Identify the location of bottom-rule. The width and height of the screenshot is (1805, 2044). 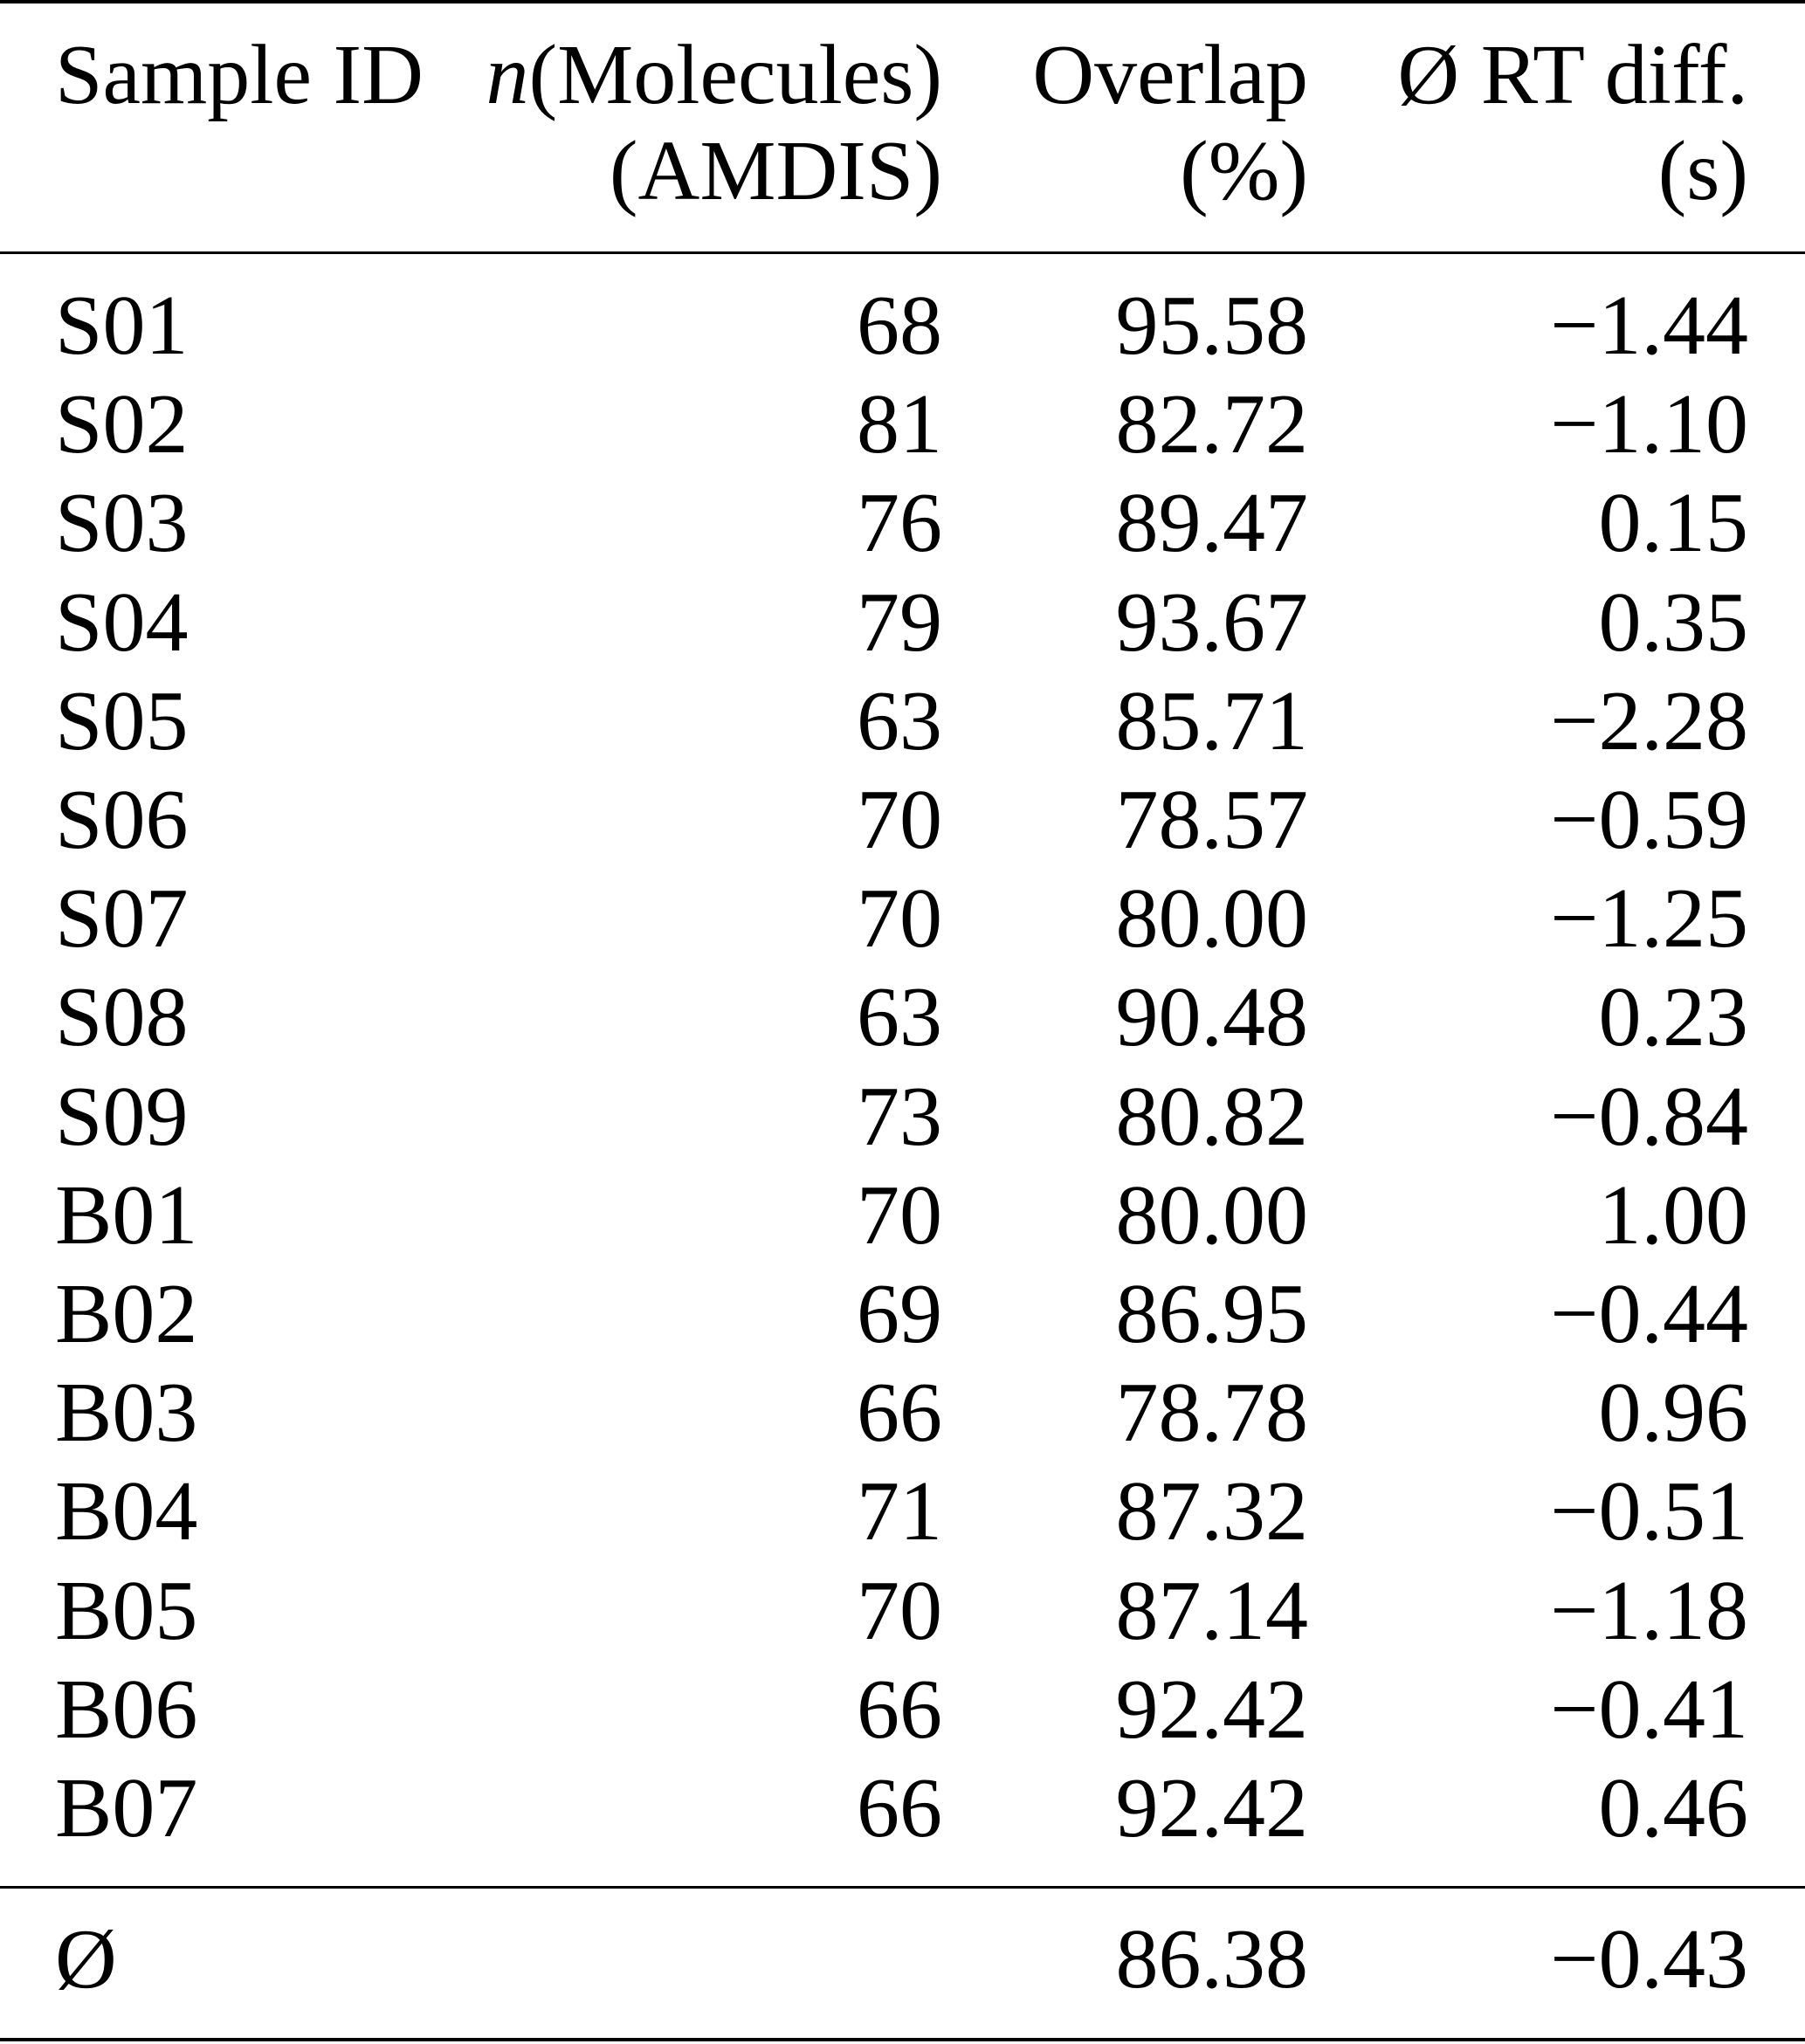
(902, 2039).